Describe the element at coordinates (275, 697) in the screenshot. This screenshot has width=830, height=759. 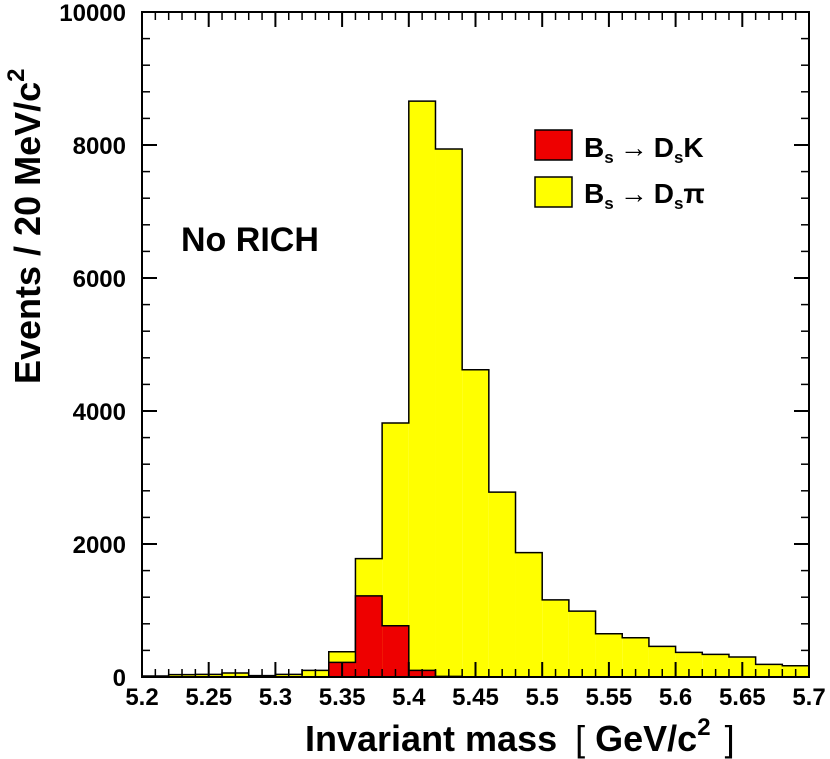
I see `x-tick-label: 5.3` at that location.